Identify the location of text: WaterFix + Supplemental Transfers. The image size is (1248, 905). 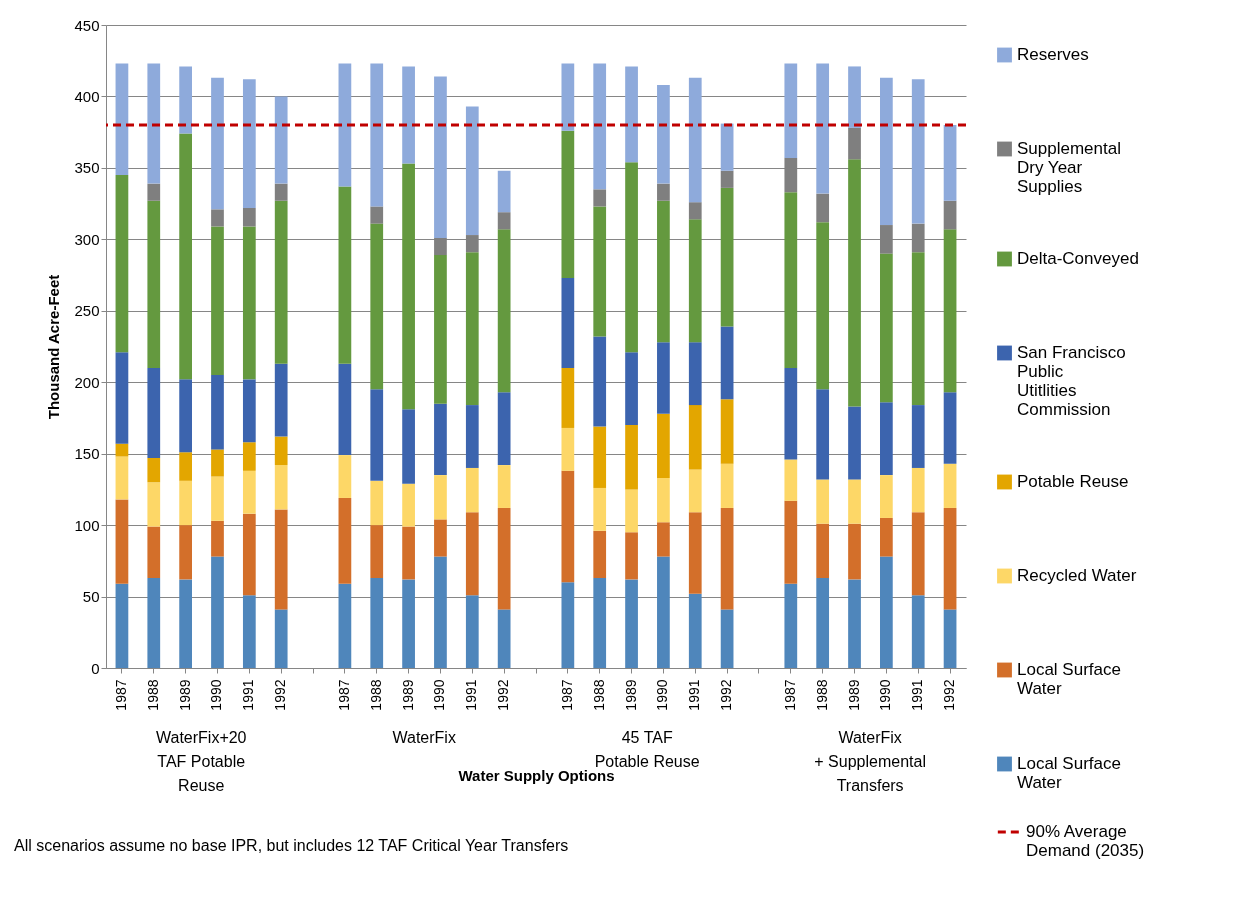
(870, 761).